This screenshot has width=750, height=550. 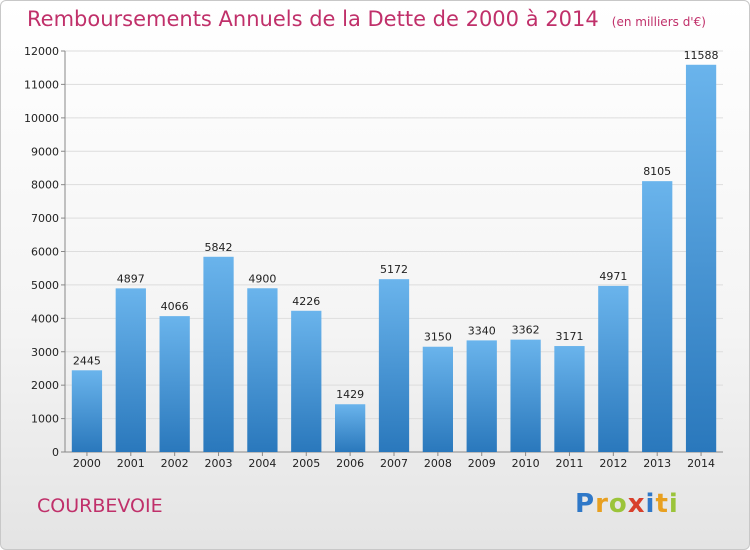 What do you see at coordinates (262, 278) in the screenshot?
I see `bar-value-label: 4900` at bounding box center [262, 278].